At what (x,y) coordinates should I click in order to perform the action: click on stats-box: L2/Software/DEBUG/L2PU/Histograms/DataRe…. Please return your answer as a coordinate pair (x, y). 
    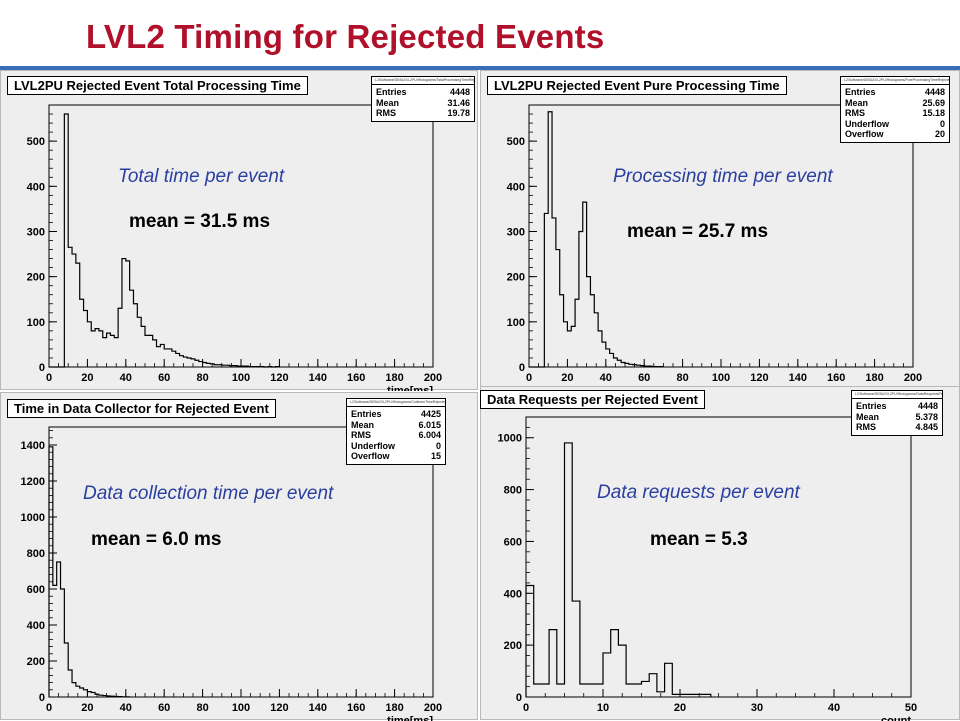
    Looking at the image, I should click on (897, 413).